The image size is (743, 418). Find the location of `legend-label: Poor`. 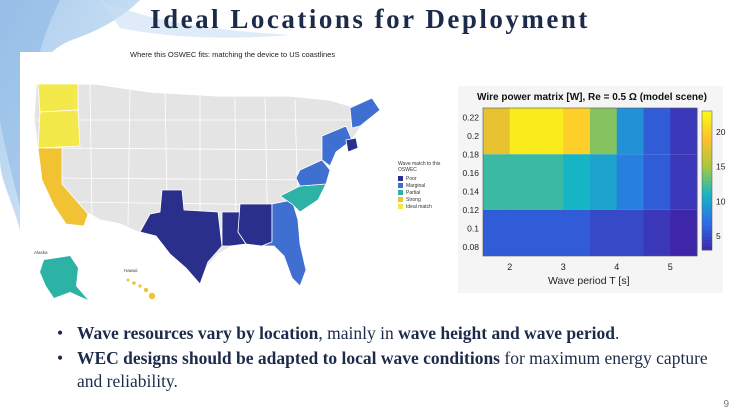

legend-label: Poor is located at coordinates (411, 178).